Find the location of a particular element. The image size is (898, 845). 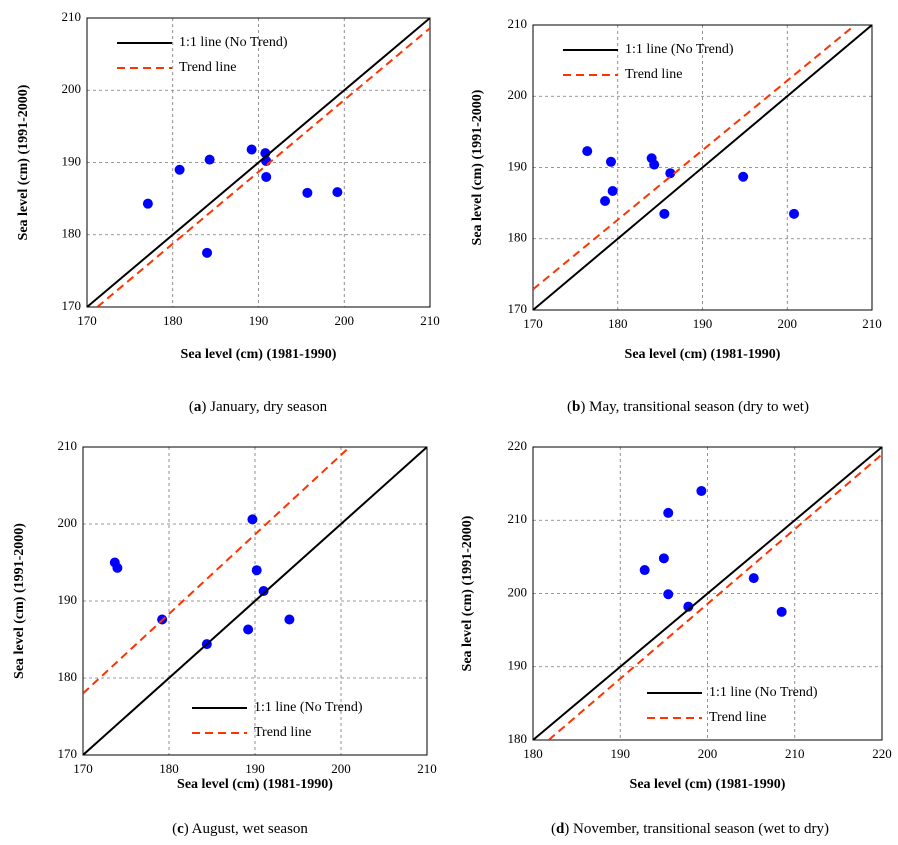

y-tick-label: 220 is located at coordinates (518, 445).